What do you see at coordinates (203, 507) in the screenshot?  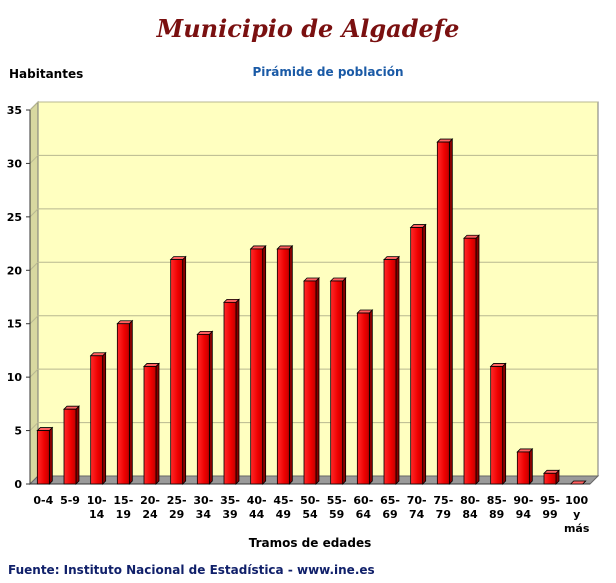 I see `x-tick-label: 30-34` at bounding box center [203, 507].